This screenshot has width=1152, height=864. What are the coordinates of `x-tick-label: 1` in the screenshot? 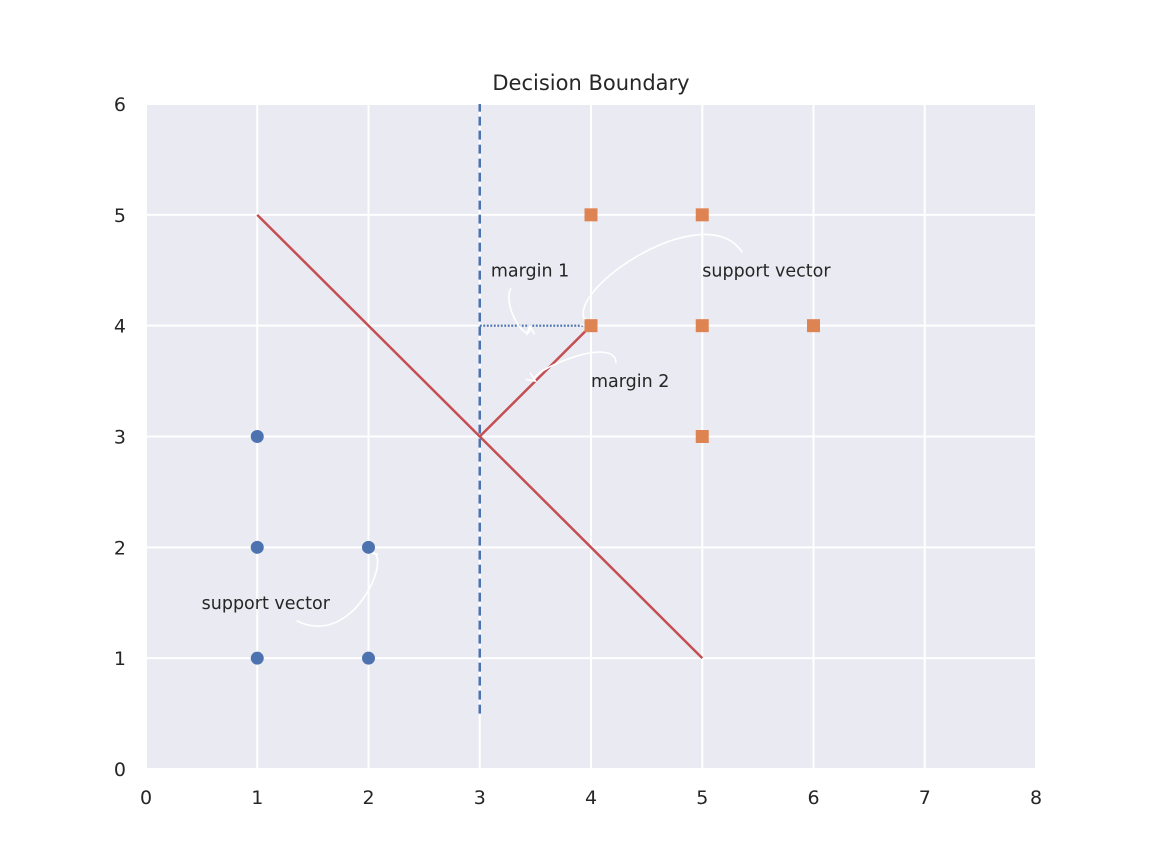 It's located at (257, 798).